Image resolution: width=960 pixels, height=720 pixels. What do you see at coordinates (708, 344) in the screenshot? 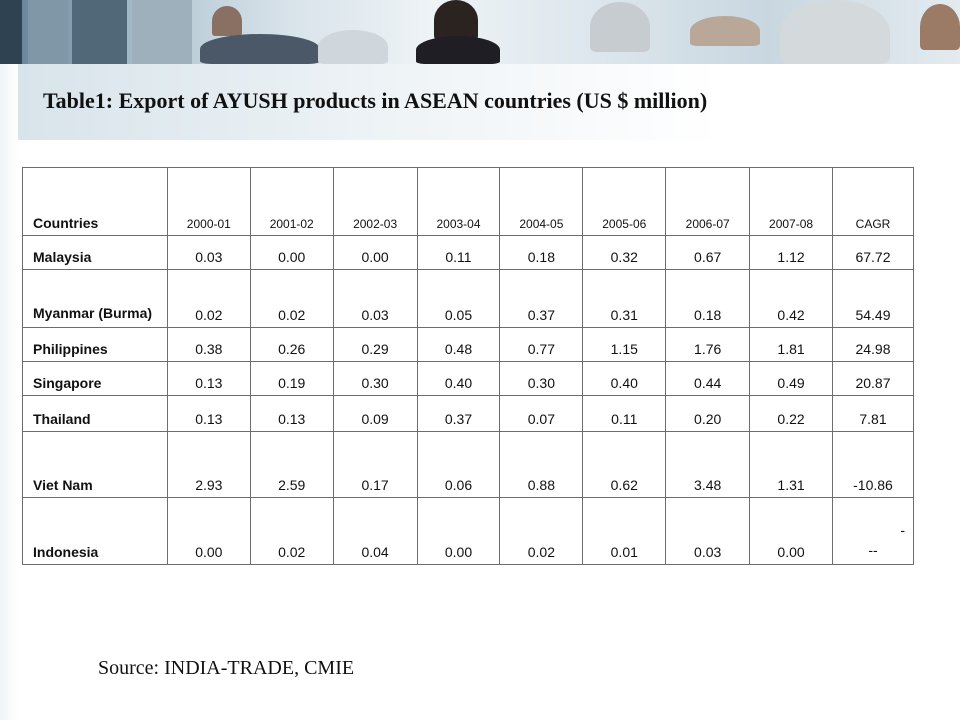
I see `value-cell: 1.76` at bounding box center [708, 344].